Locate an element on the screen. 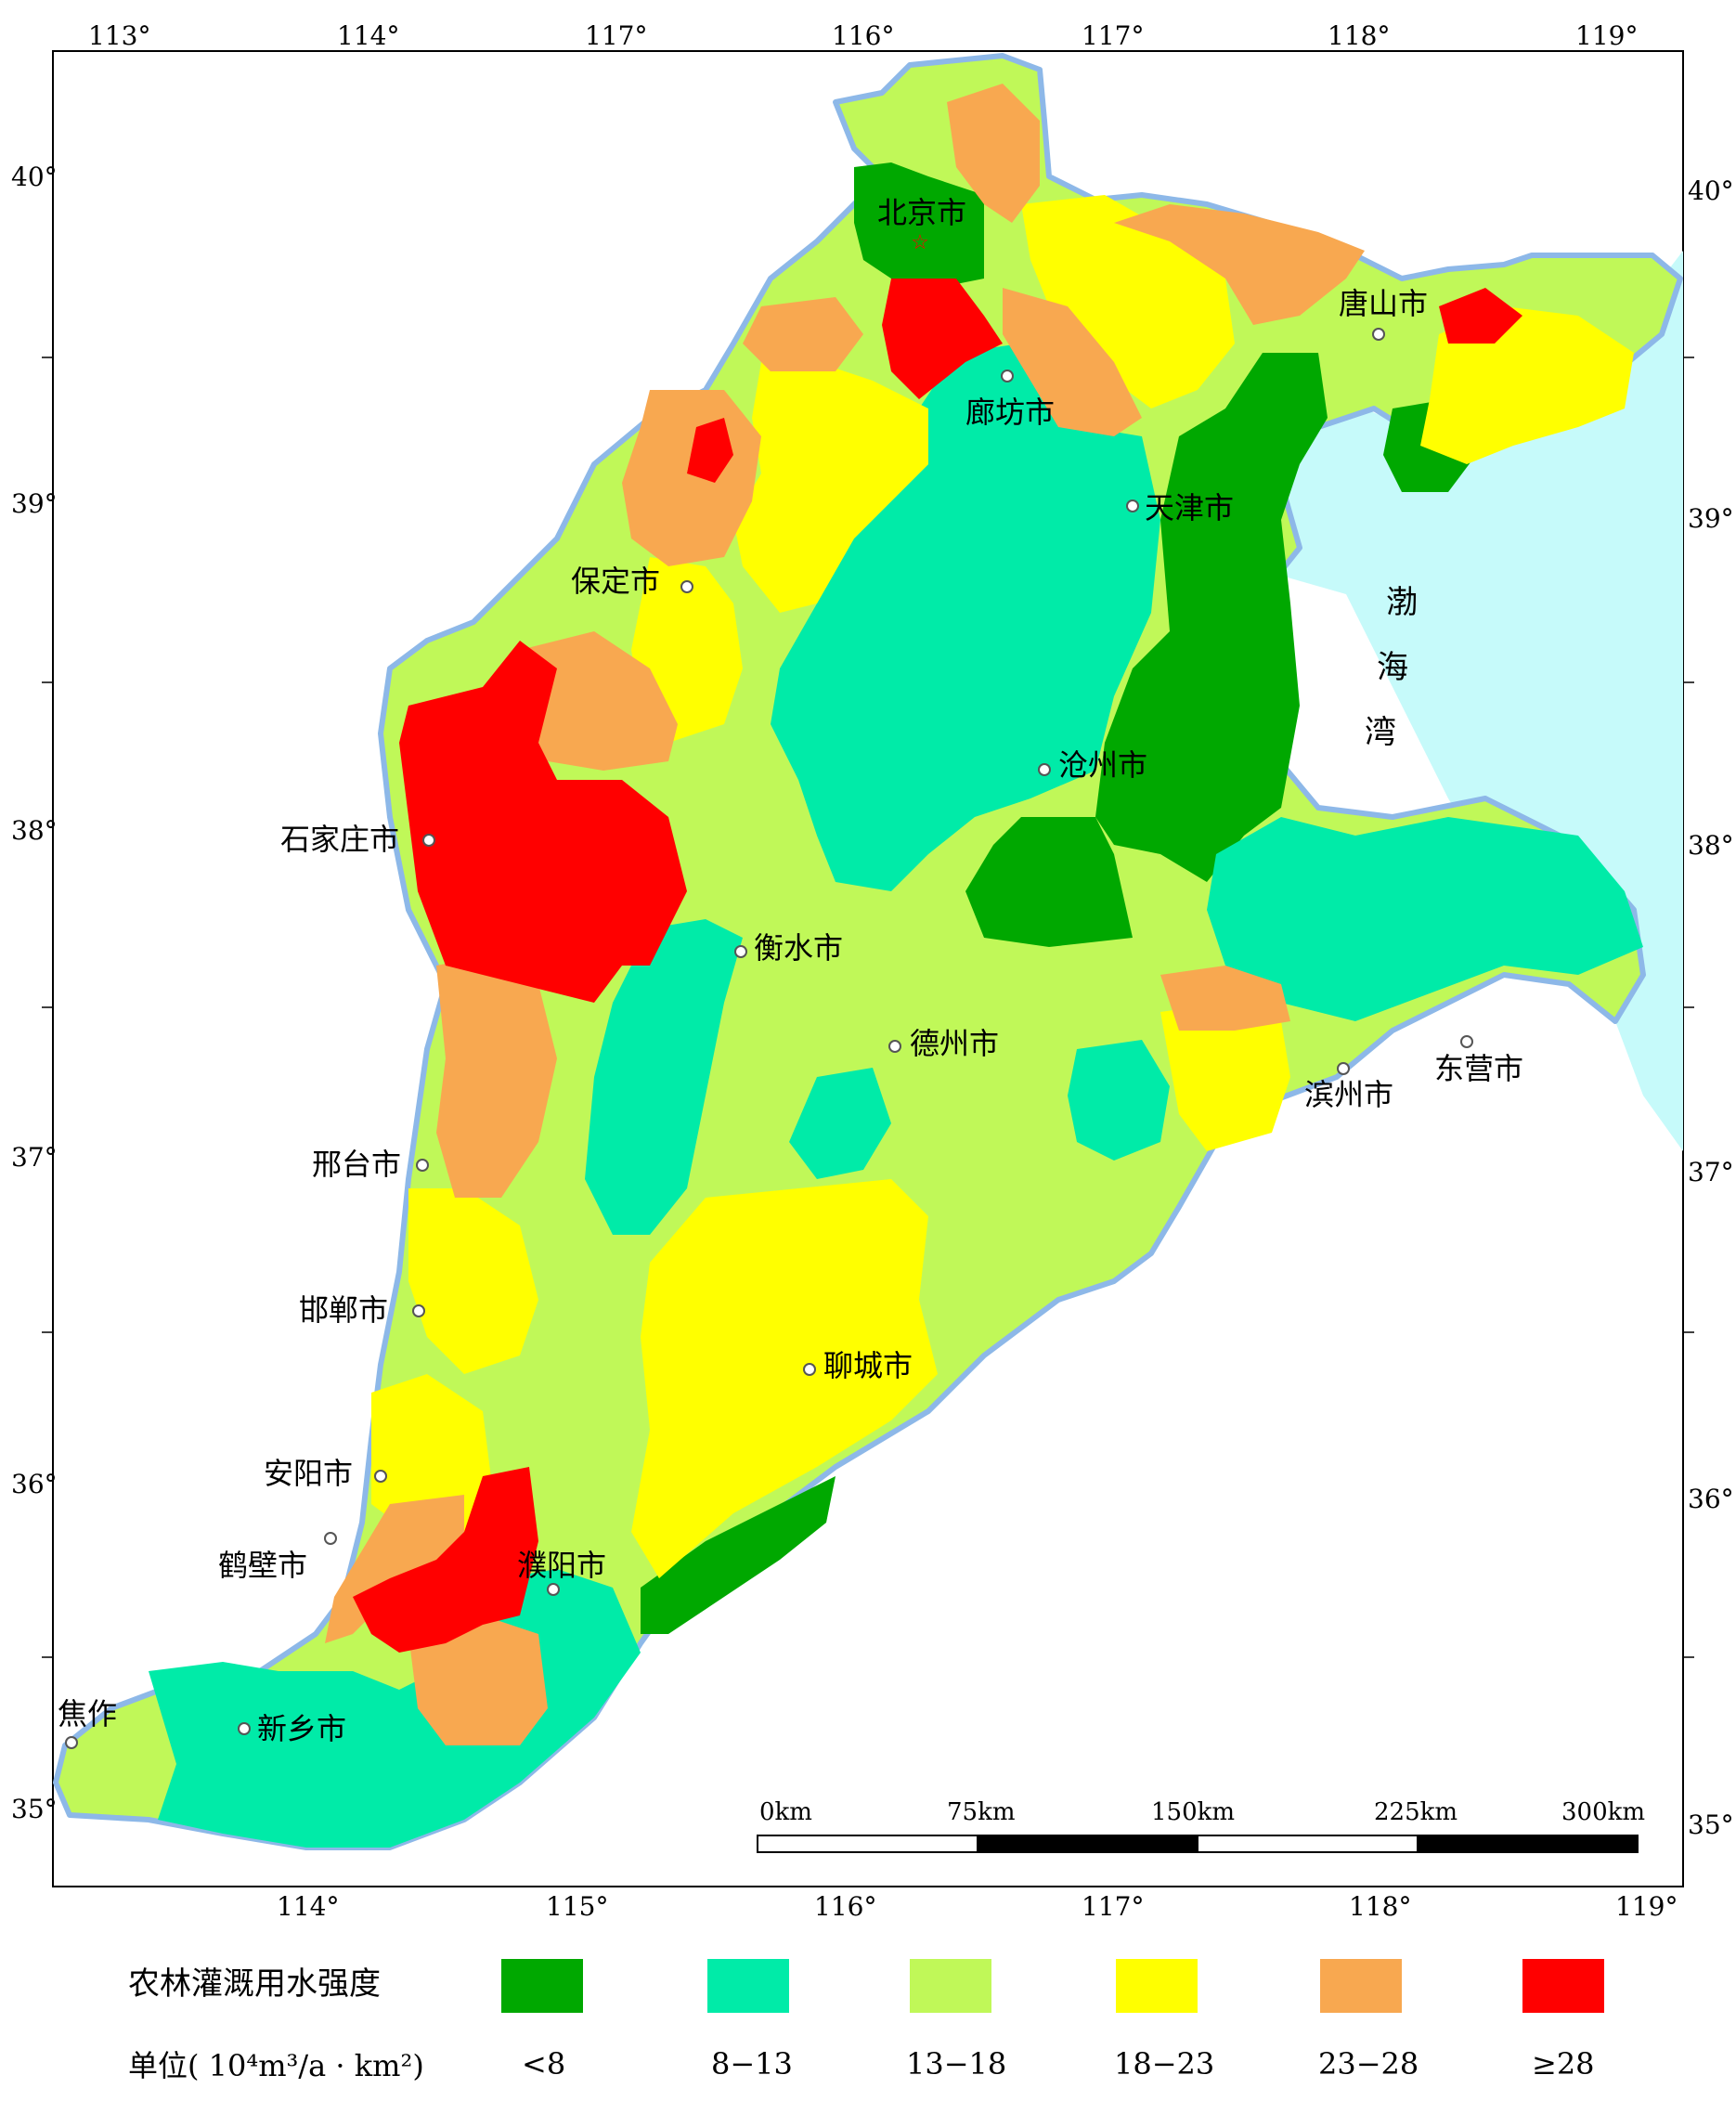 The height and width of the screenshot is (2114, 1736). longitude-labels-top: 113° 114° 117° 116° 117° 118° 119° is located at coordinates (863, 35).